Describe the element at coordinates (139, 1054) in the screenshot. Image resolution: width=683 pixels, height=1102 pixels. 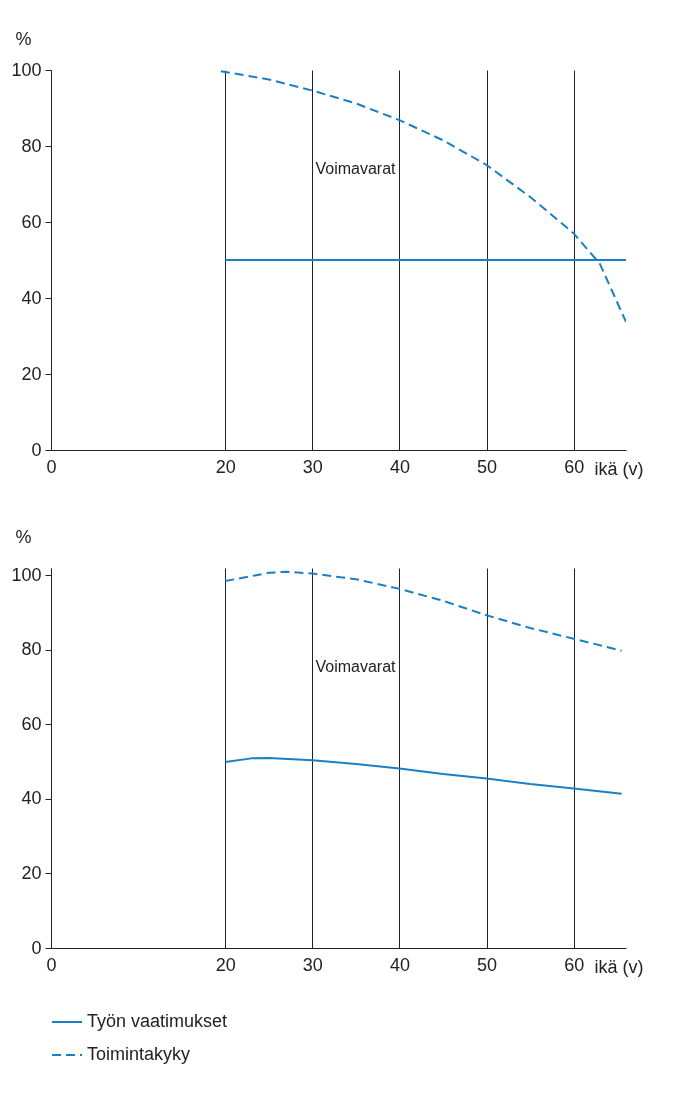
I see `legend-label: Toimintakyky` at that location.